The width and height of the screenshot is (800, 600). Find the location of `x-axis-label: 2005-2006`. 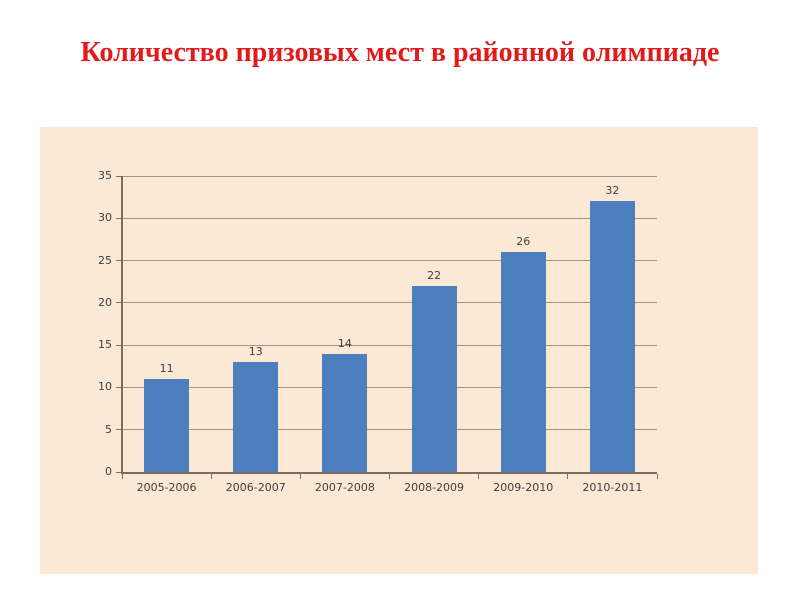

x-axis-label: 2005-2006 is located at coordinates (166, 487).